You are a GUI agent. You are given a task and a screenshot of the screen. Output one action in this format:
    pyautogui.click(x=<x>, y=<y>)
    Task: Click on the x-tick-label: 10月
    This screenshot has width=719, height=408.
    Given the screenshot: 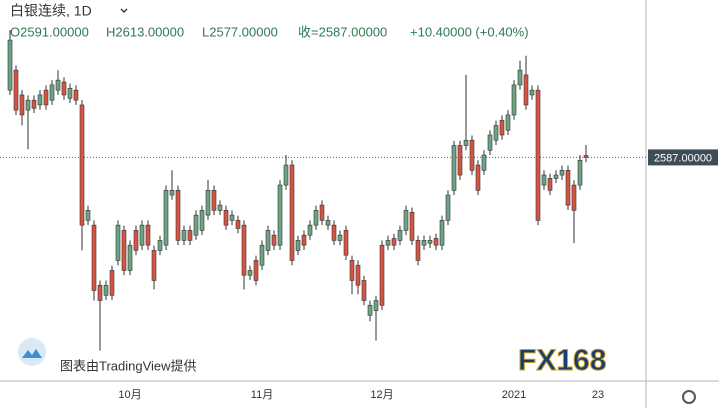 What is the action you would take?
    pyautogui.click(x=129, y=395)
    